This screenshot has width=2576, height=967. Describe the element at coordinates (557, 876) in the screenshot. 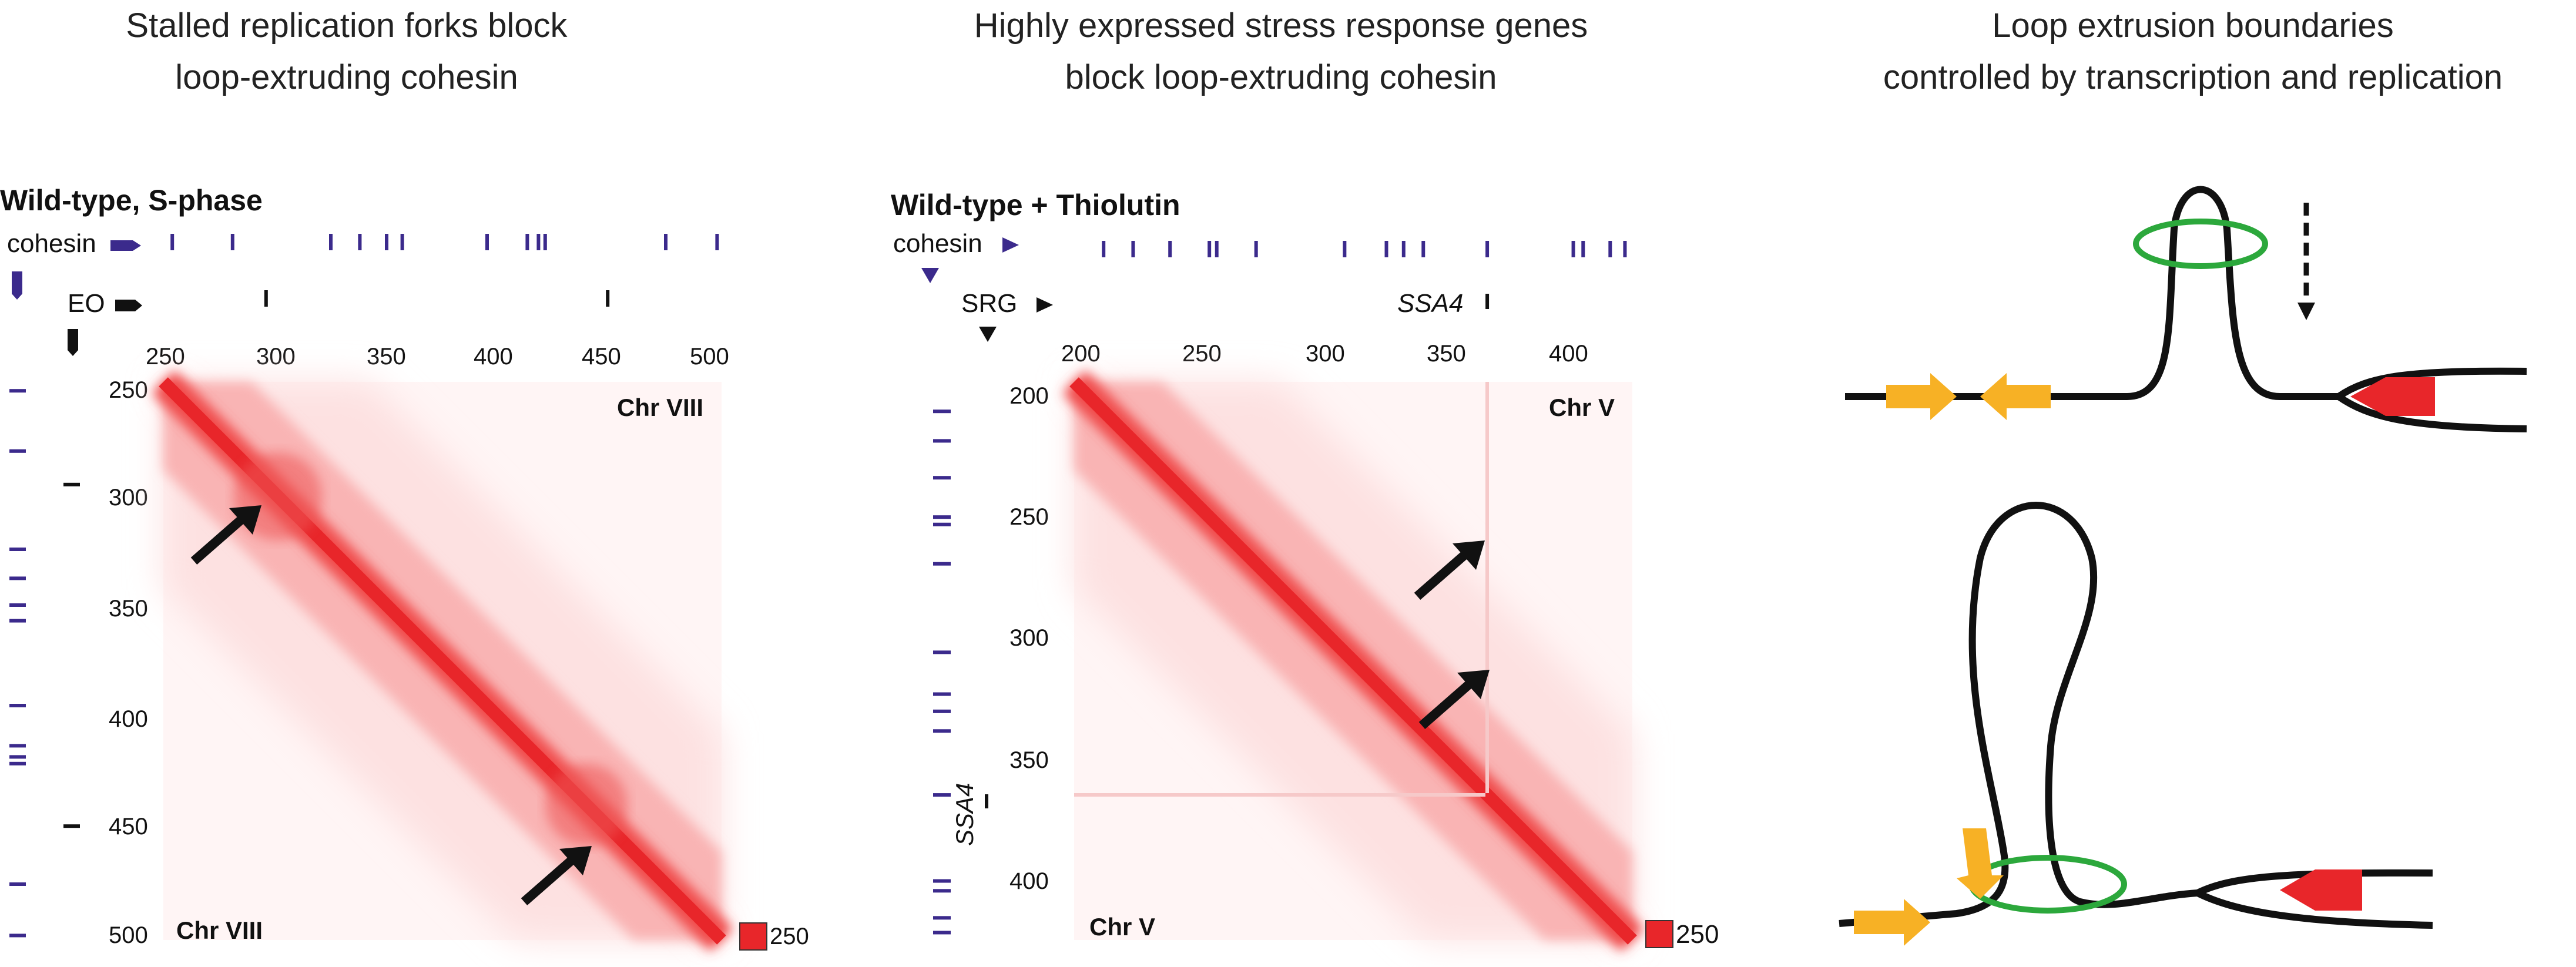

I see `panel-a-arrow-icon` at that location.